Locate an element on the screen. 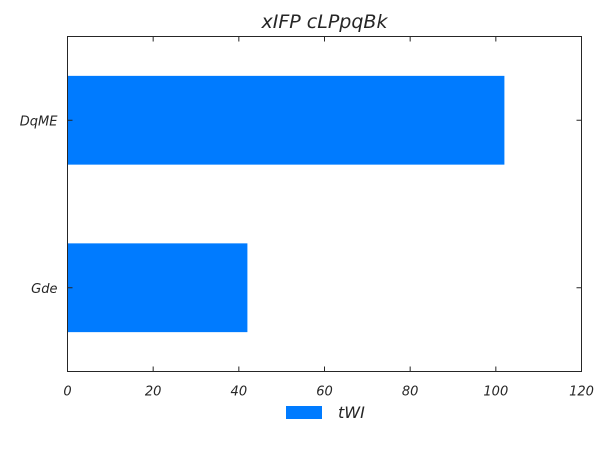 The height and width of the screenshot is (456, 608). y-tick-label: Gde is located at coordinates (44, 289).